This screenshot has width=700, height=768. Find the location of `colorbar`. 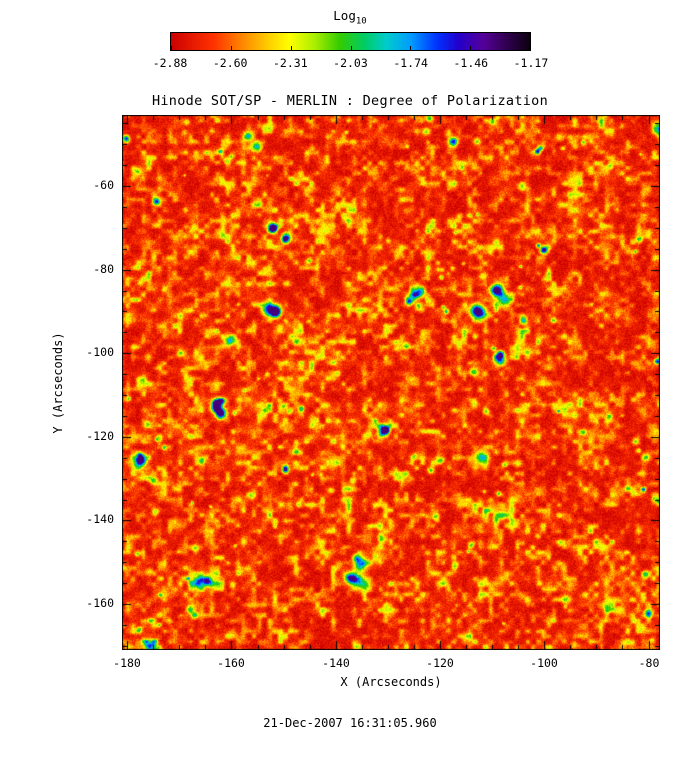

colorbar is located at coordinates (350, 41).